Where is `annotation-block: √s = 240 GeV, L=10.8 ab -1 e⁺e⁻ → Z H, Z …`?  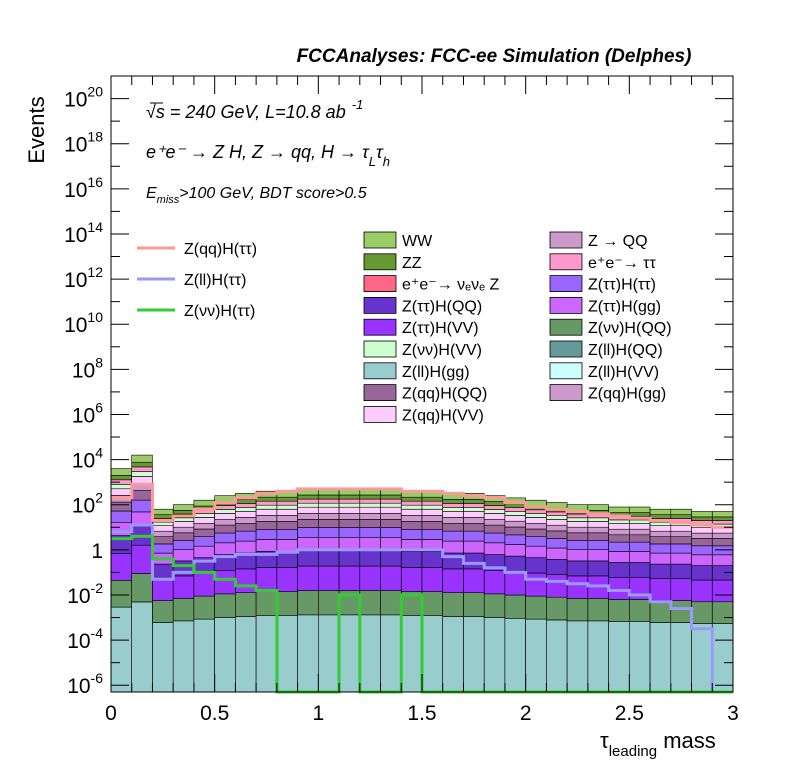
annotation-block: √s = 240 GeV, L=10.8 ab -1 e⁺e⁻ → Z H, Z … is located at coordinates (268, 151).